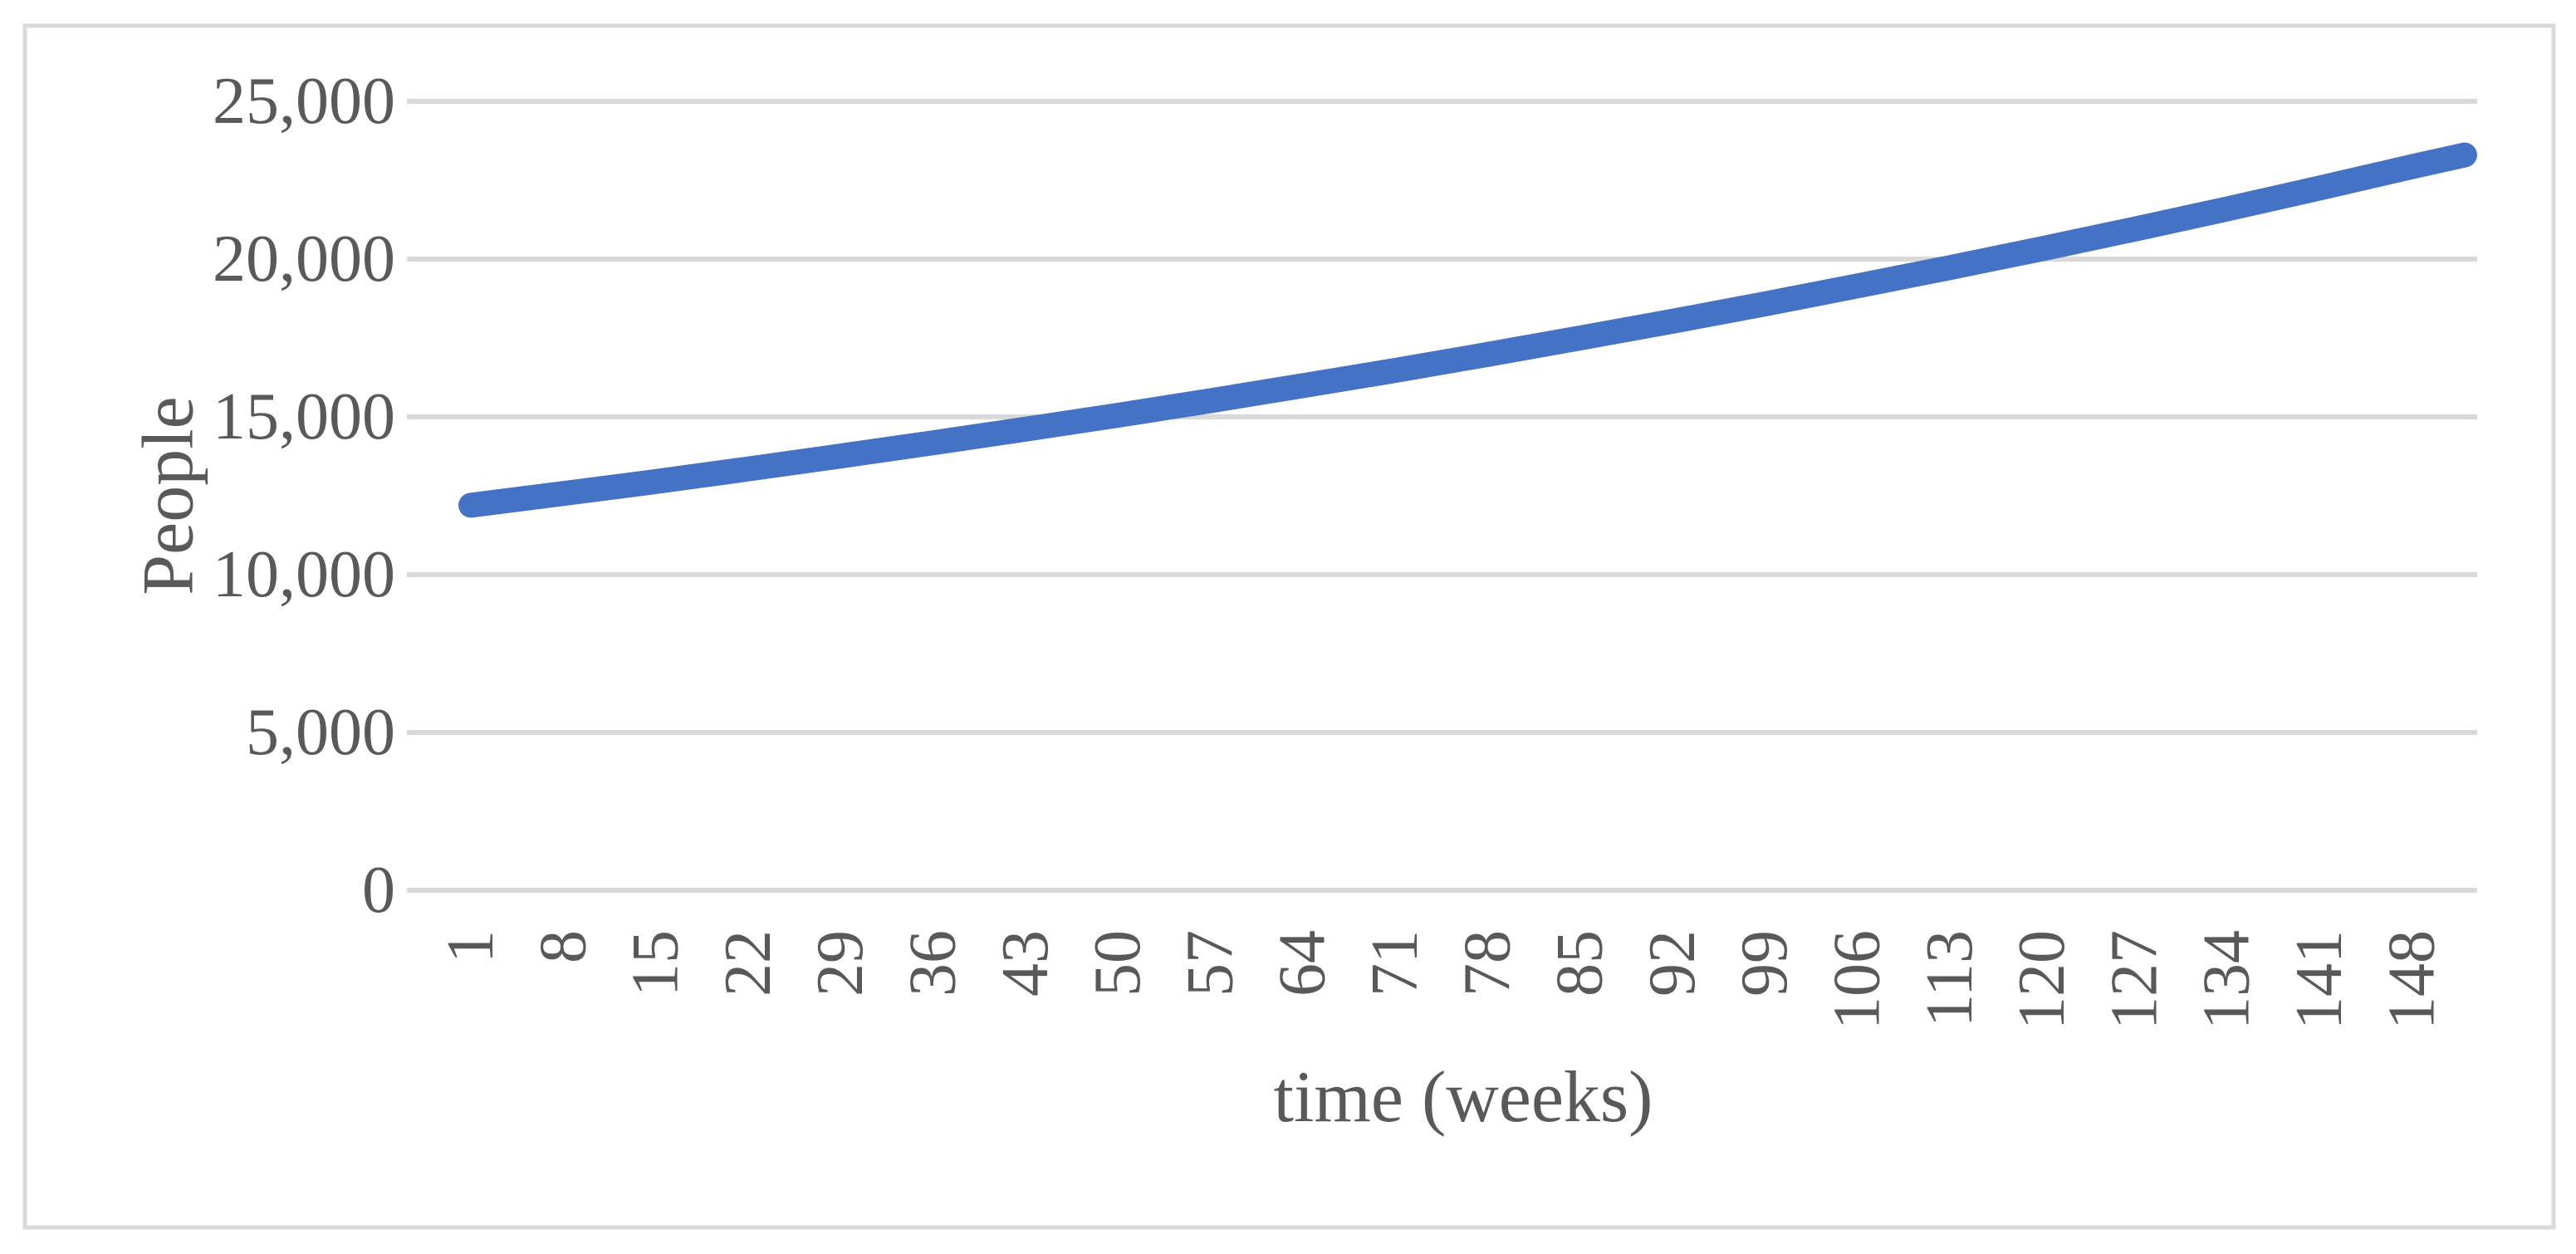 The height and width of the screenshot is (1254, 2576). Describe the element at coordinates (1673, 964) in the screenshot. I see `x-tick-label: 92` at that location.